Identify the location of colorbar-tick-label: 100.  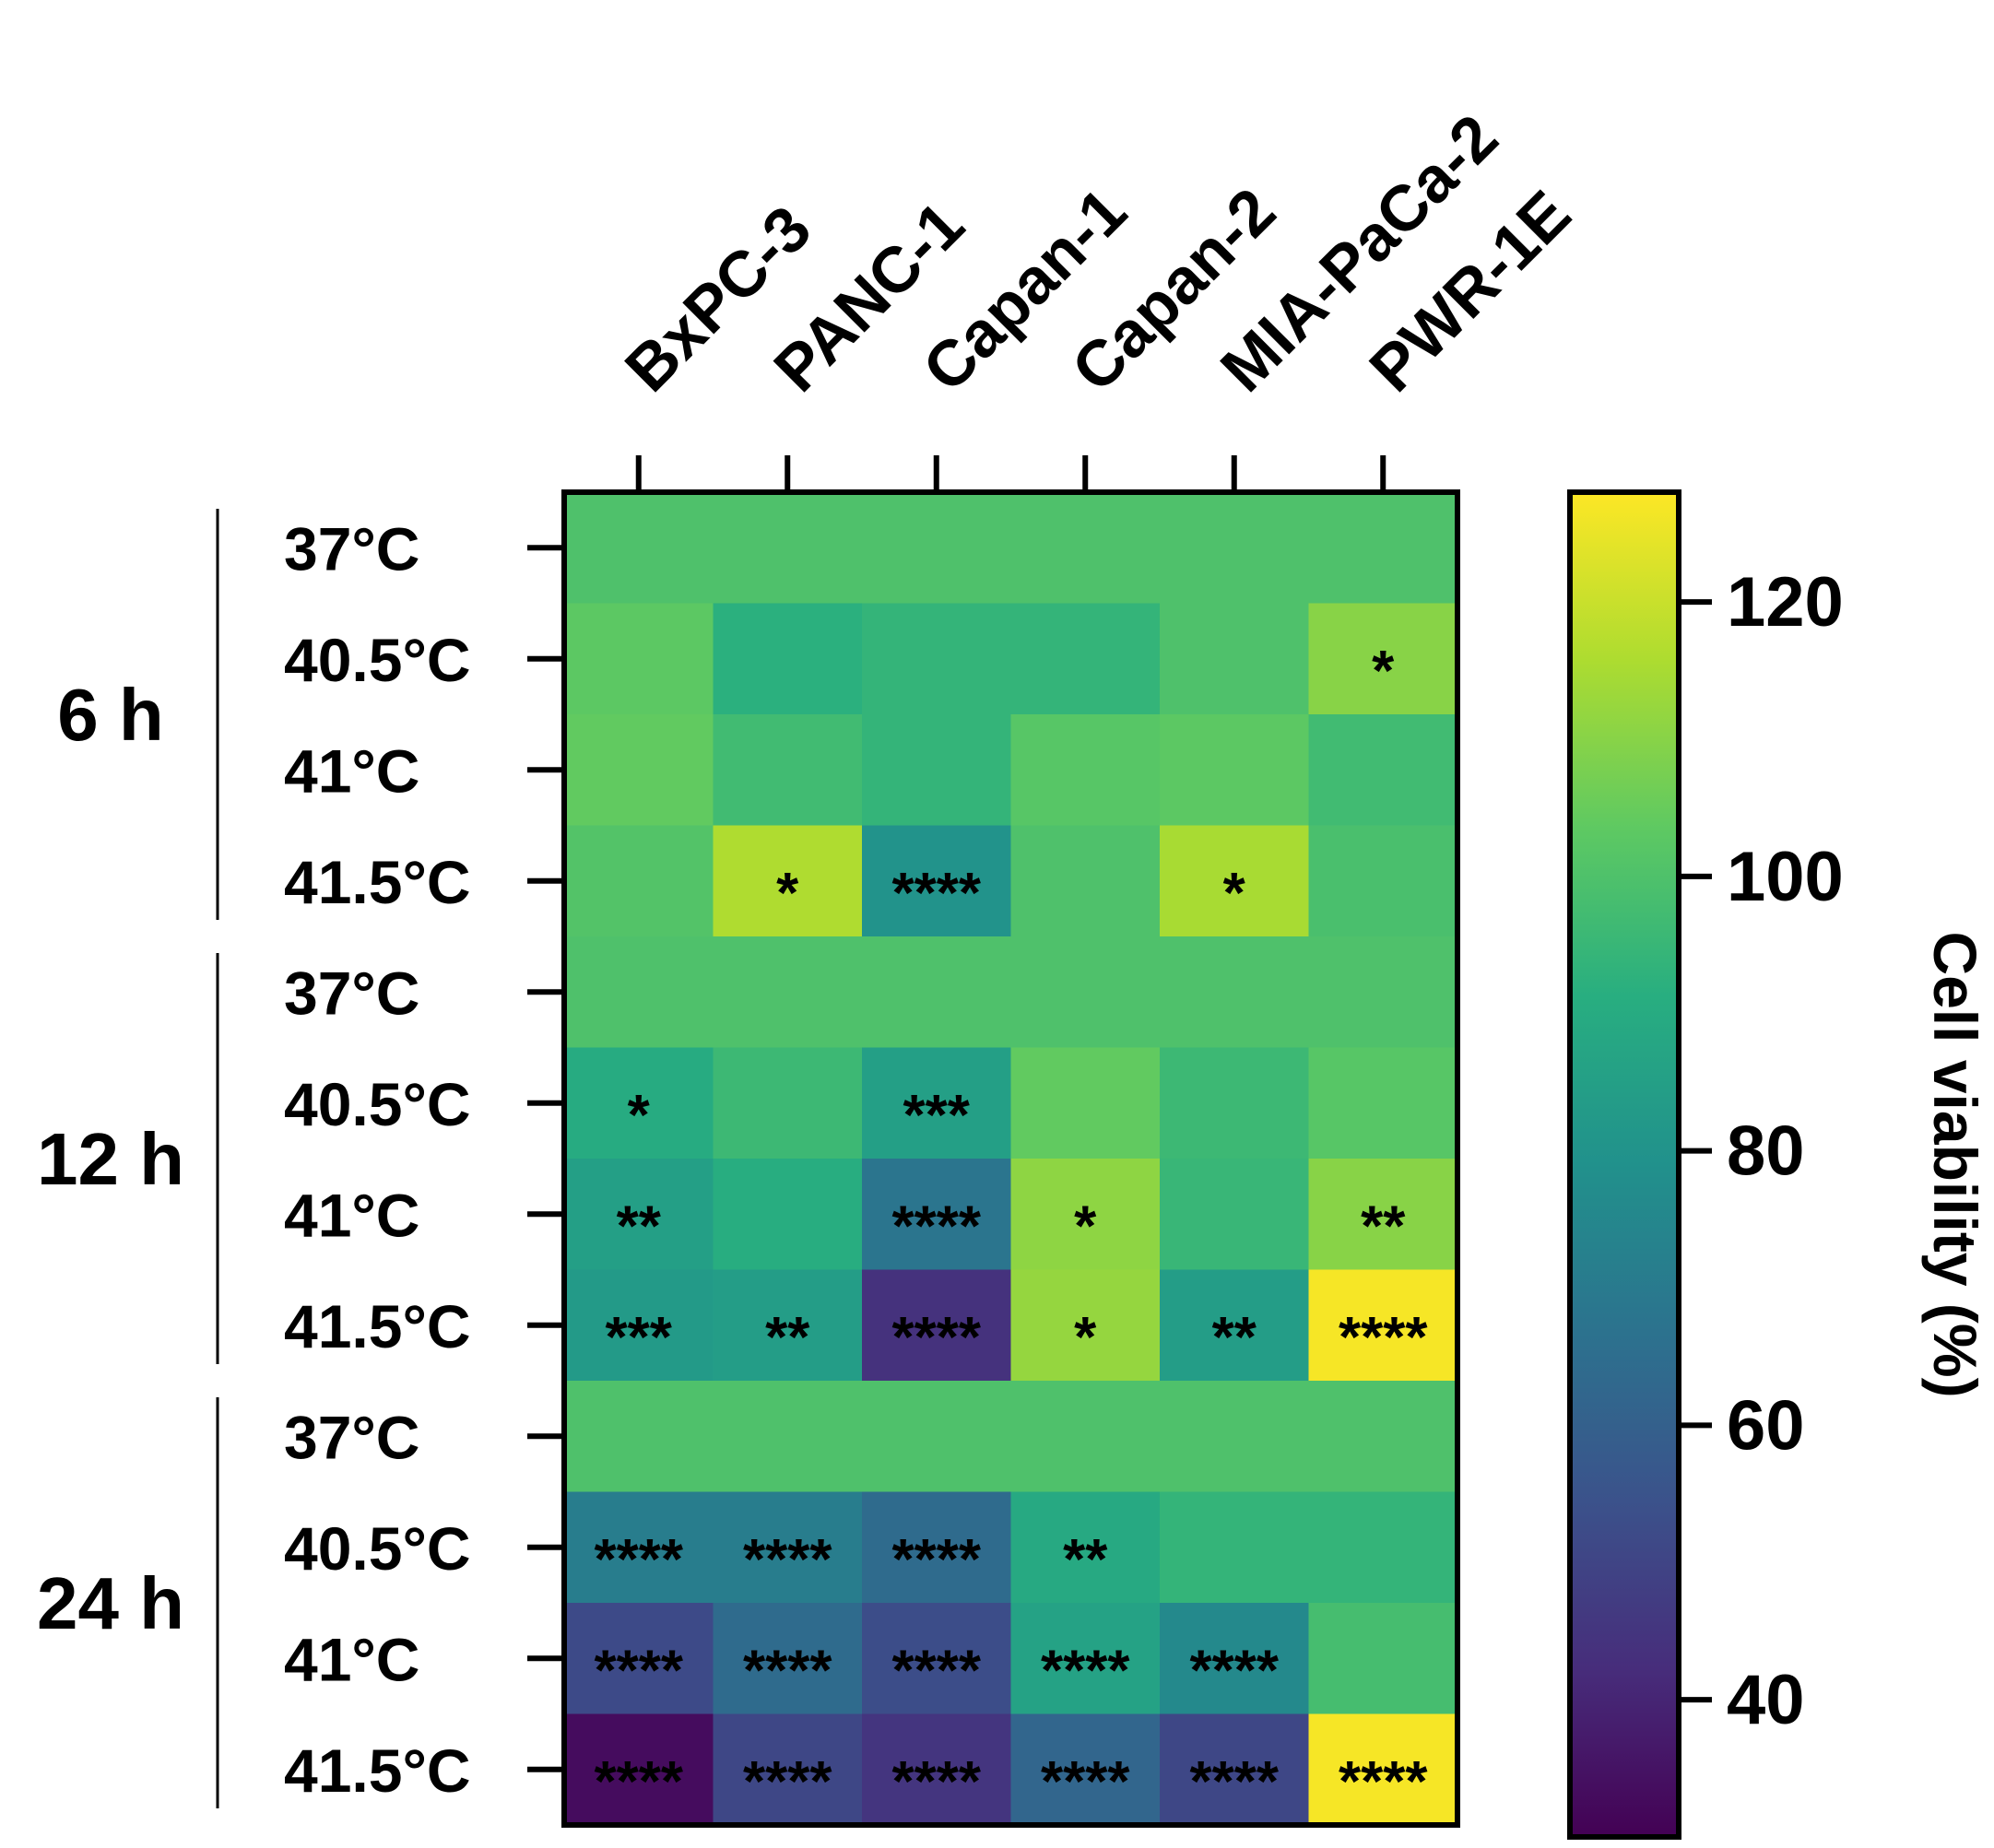
(1785, 877).